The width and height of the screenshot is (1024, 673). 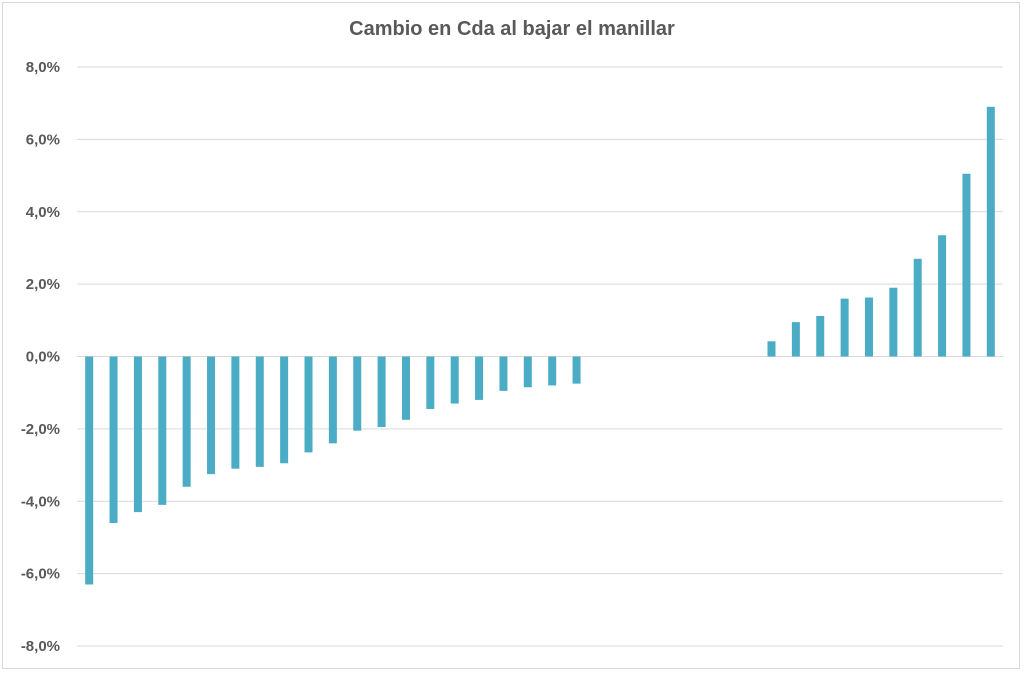 I want to click on y-tick-label: -8,0%, so click(x=40, y=646).